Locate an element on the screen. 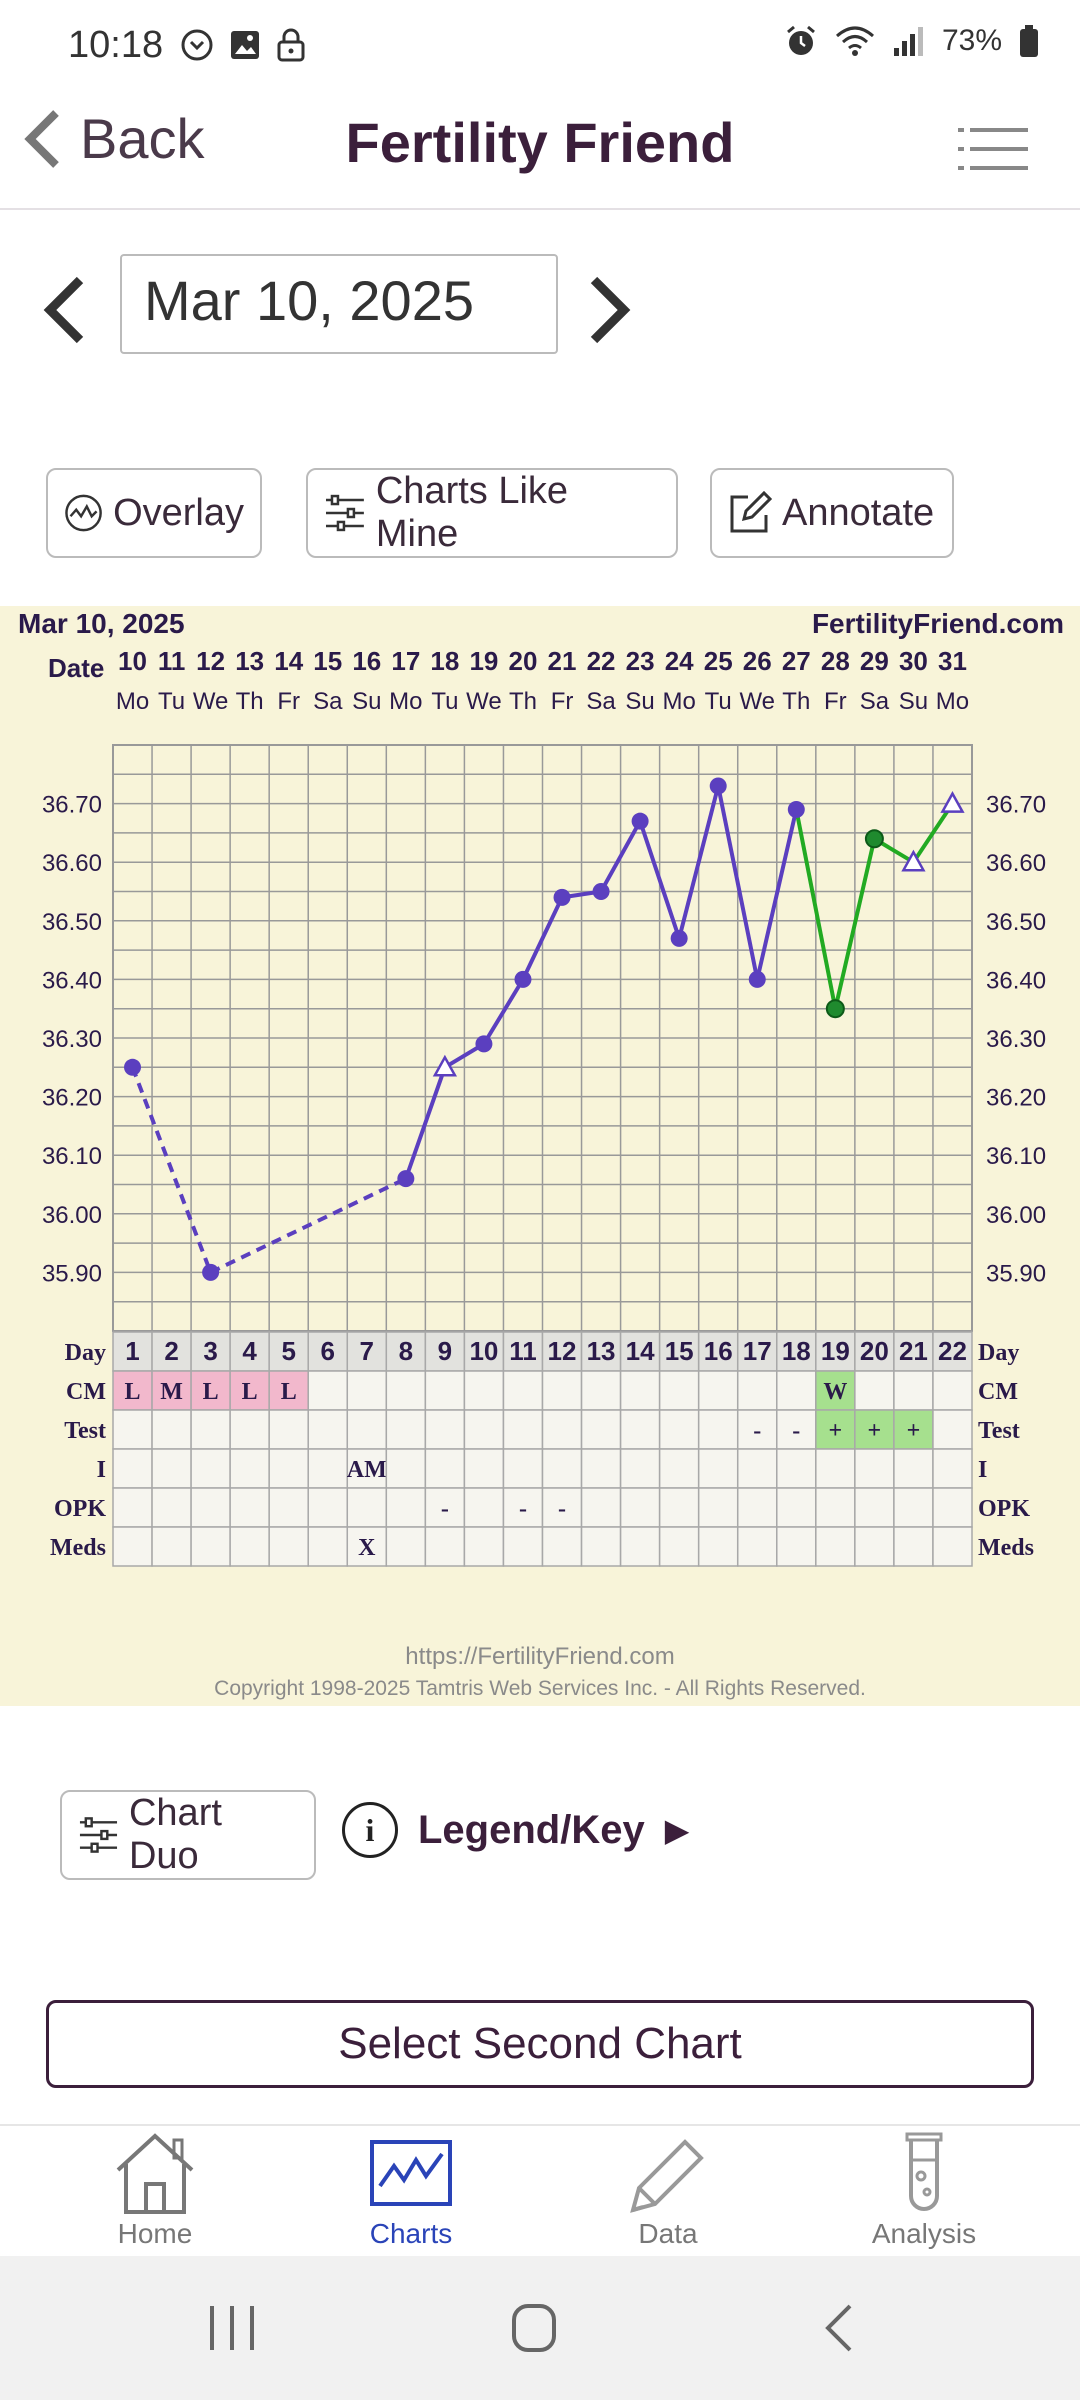 The image size is (1080, 2400). y-tick-right: 36.70 is located at coordinates (1016, 805).